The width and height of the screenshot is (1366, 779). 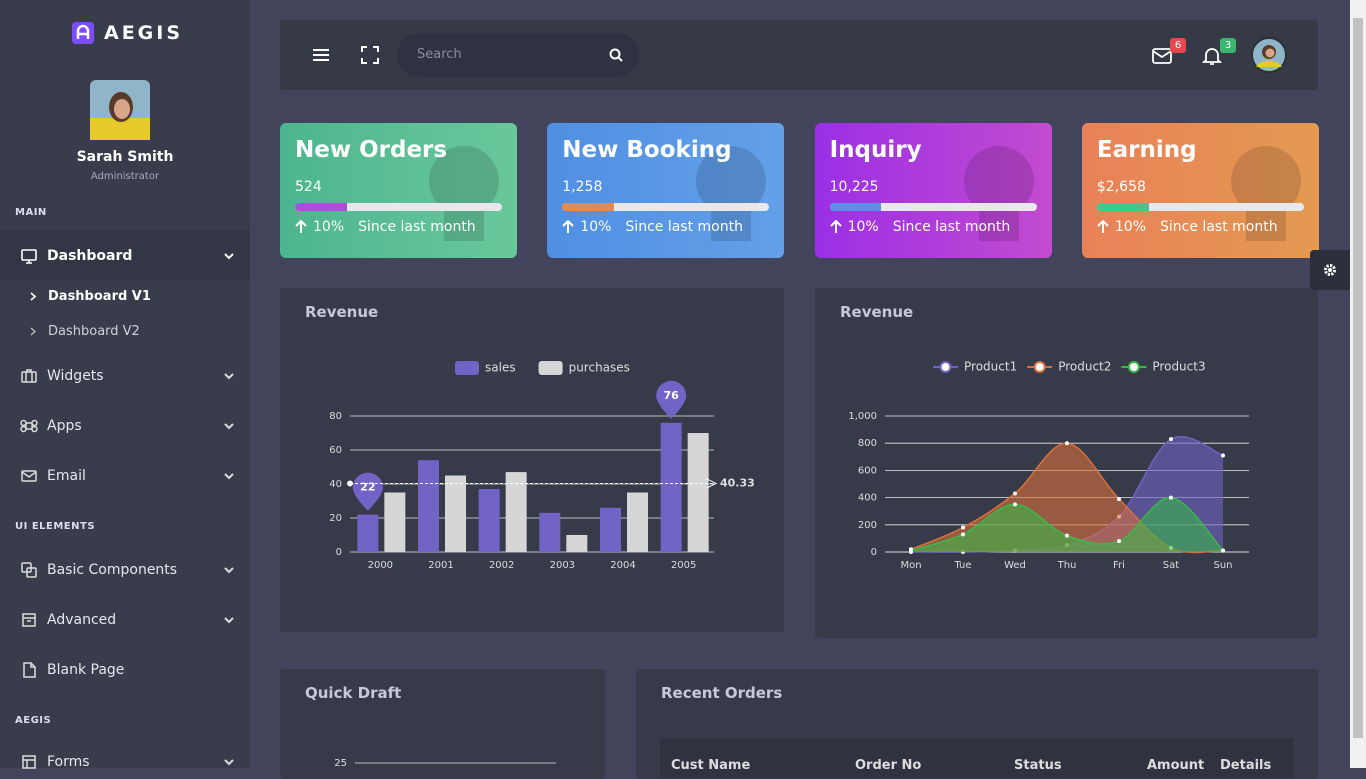 I want to click on column-header: Order No, so click(x=888, y=765).